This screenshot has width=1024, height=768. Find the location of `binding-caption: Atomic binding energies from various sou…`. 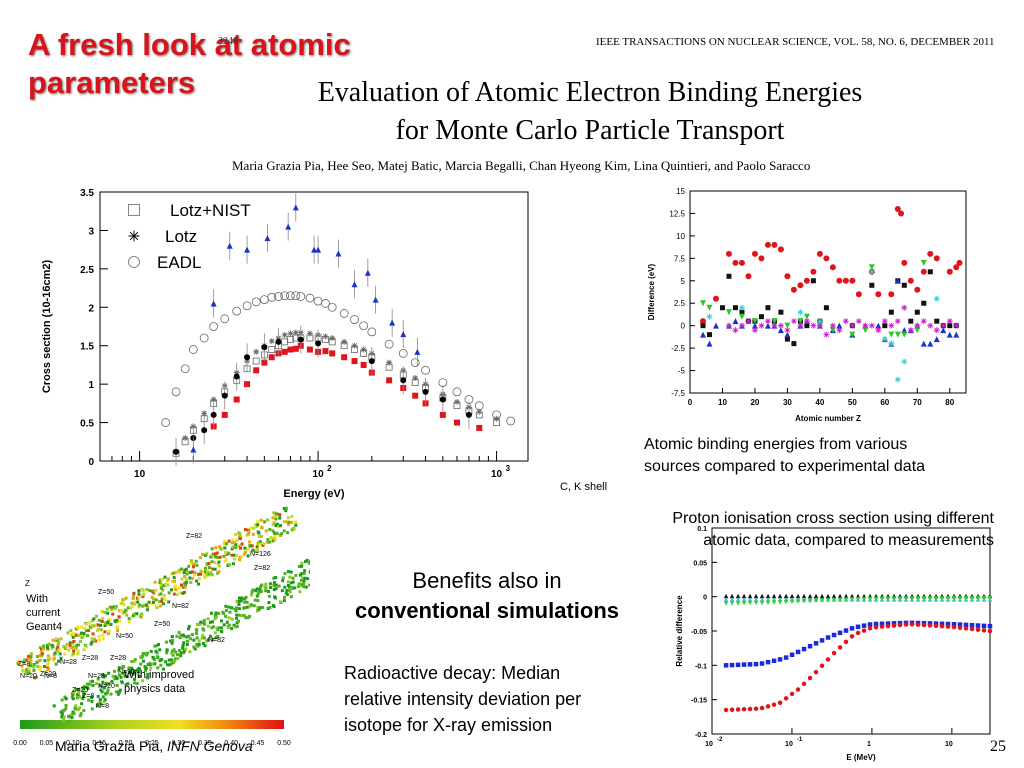

binding-caption: Atomic binding energies from various sou… is located at coordinates (784, 456).